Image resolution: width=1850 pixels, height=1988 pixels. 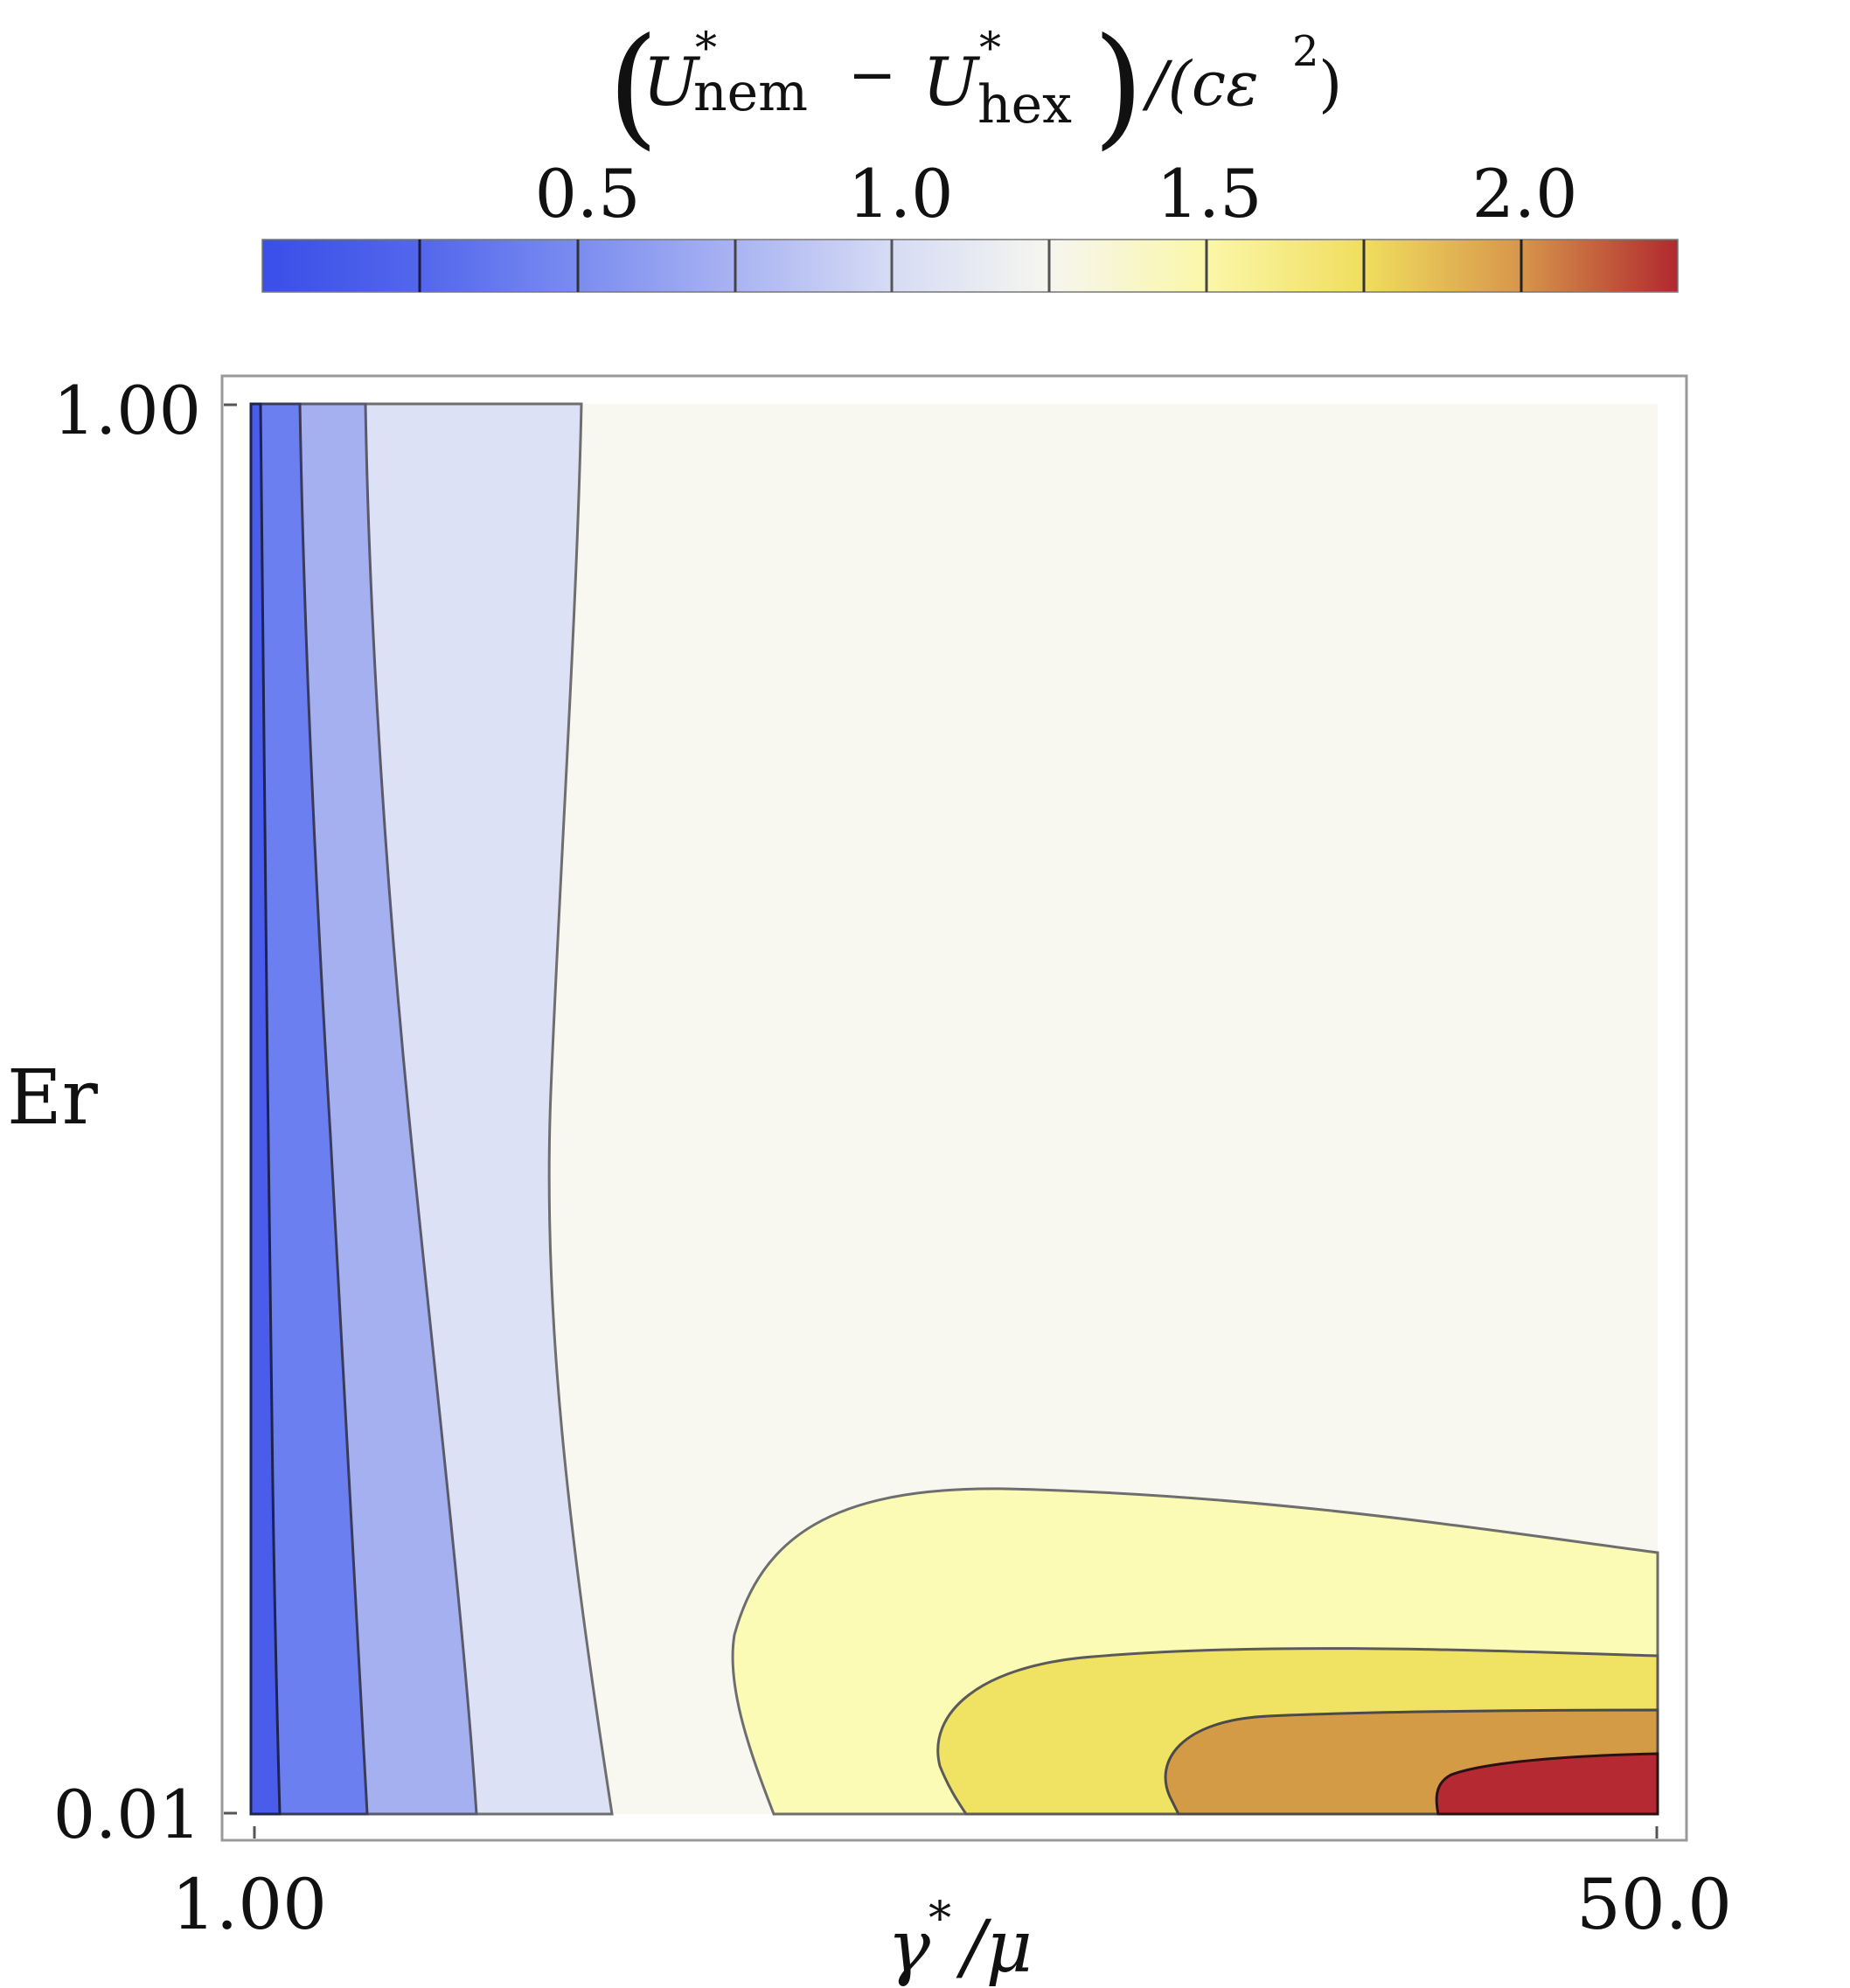 I want to click on x-tick-label: 1.00, so click(x=249, y=1904).